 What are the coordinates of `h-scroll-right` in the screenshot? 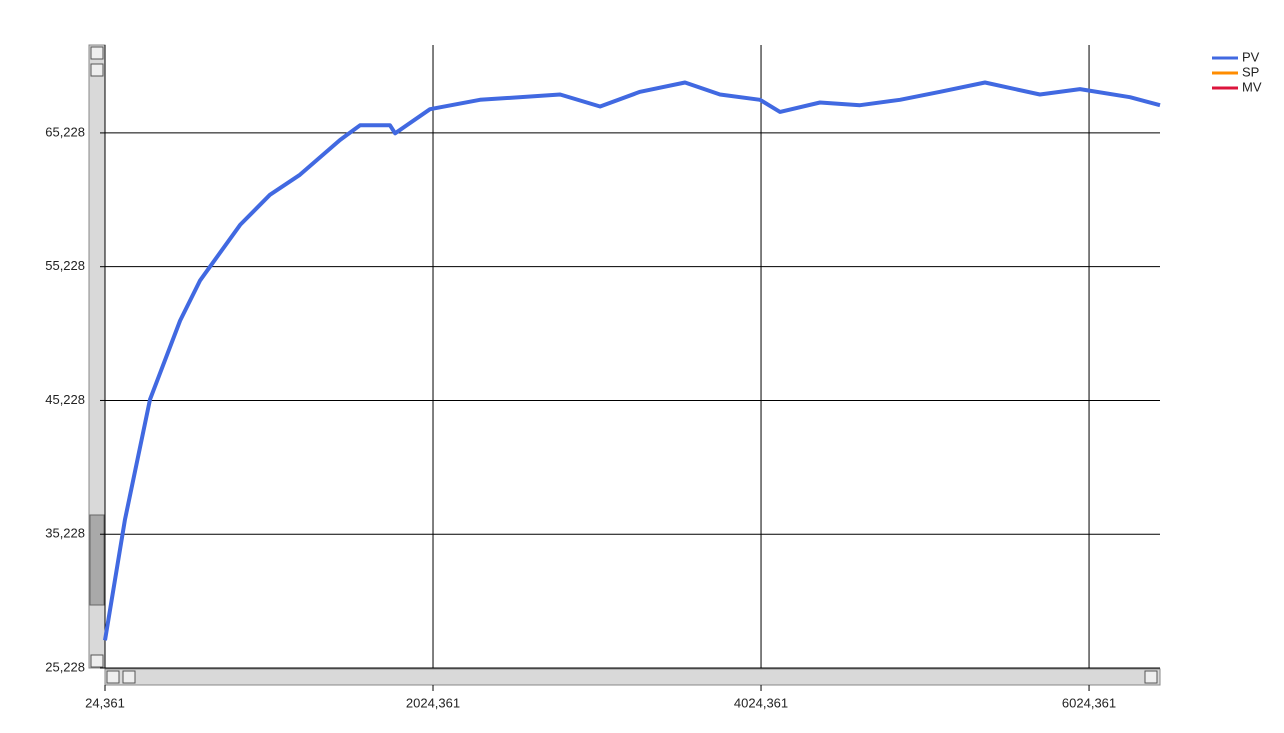 It's located at (1151, 677).